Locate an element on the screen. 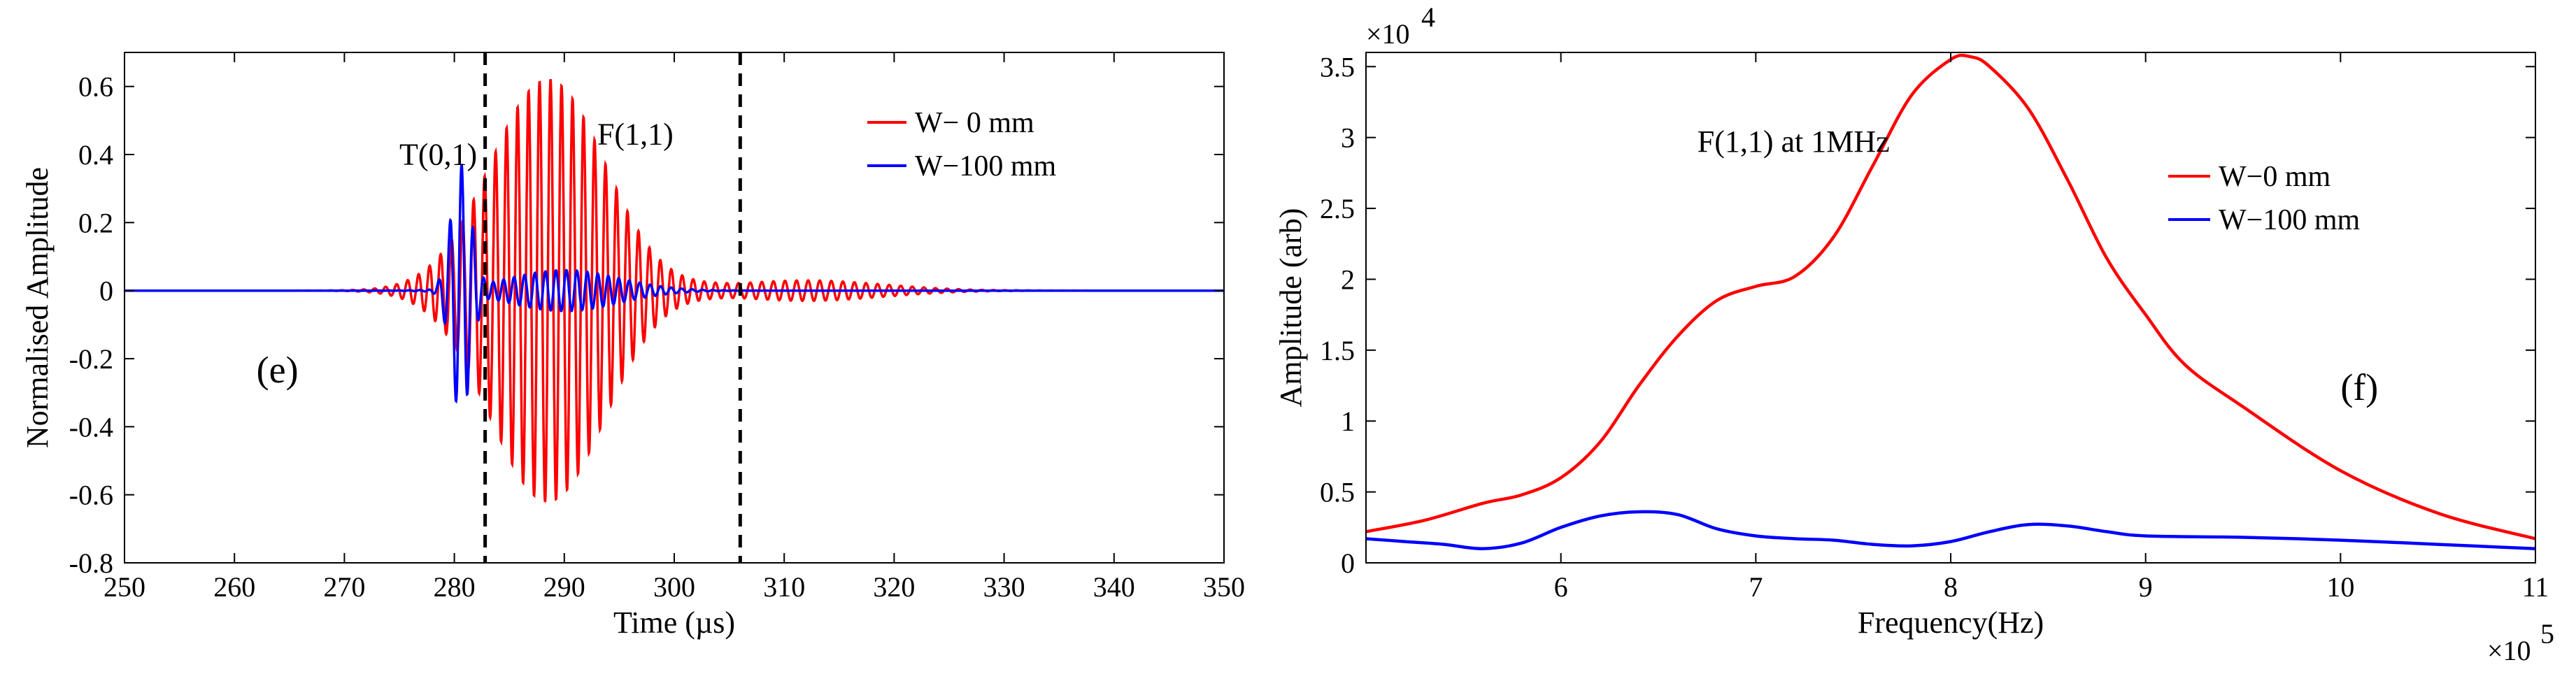  y-tick-label: 1 is located at coordinates (1348, 421).